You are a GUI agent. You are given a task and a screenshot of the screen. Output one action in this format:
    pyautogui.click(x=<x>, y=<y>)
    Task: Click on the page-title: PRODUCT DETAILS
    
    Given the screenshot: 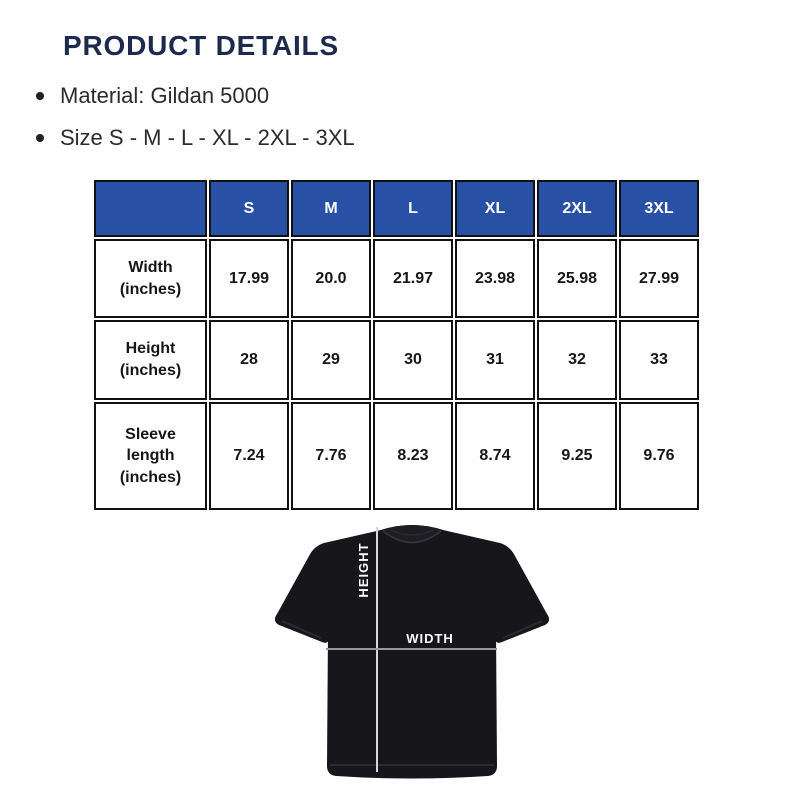 What is the action you would take?
    pyautogui.click(x=201, y=45)
    